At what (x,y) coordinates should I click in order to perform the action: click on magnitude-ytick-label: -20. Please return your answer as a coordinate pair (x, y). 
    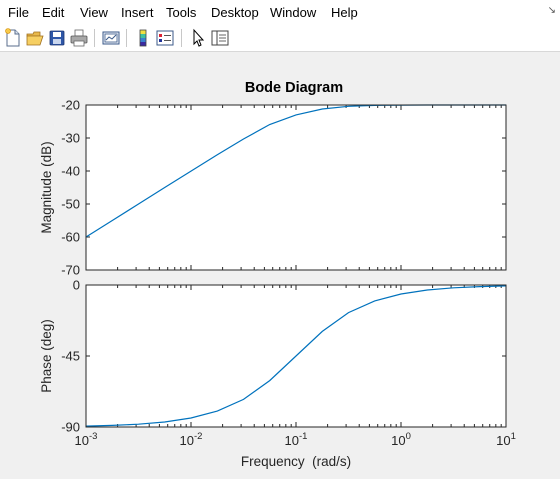
    Looking at the image, I should click on (70, 105).